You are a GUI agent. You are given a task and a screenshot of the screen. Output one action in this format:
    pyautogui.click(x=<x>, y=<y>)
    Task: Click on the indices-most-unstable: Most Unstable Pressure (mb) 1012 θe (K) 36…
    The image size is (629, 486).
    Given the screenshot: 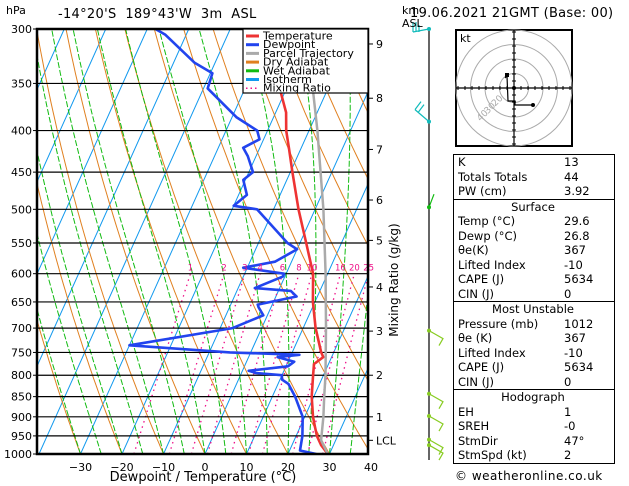 What is the action you would take?
    pyautogui.click(x=534, y=345)
    